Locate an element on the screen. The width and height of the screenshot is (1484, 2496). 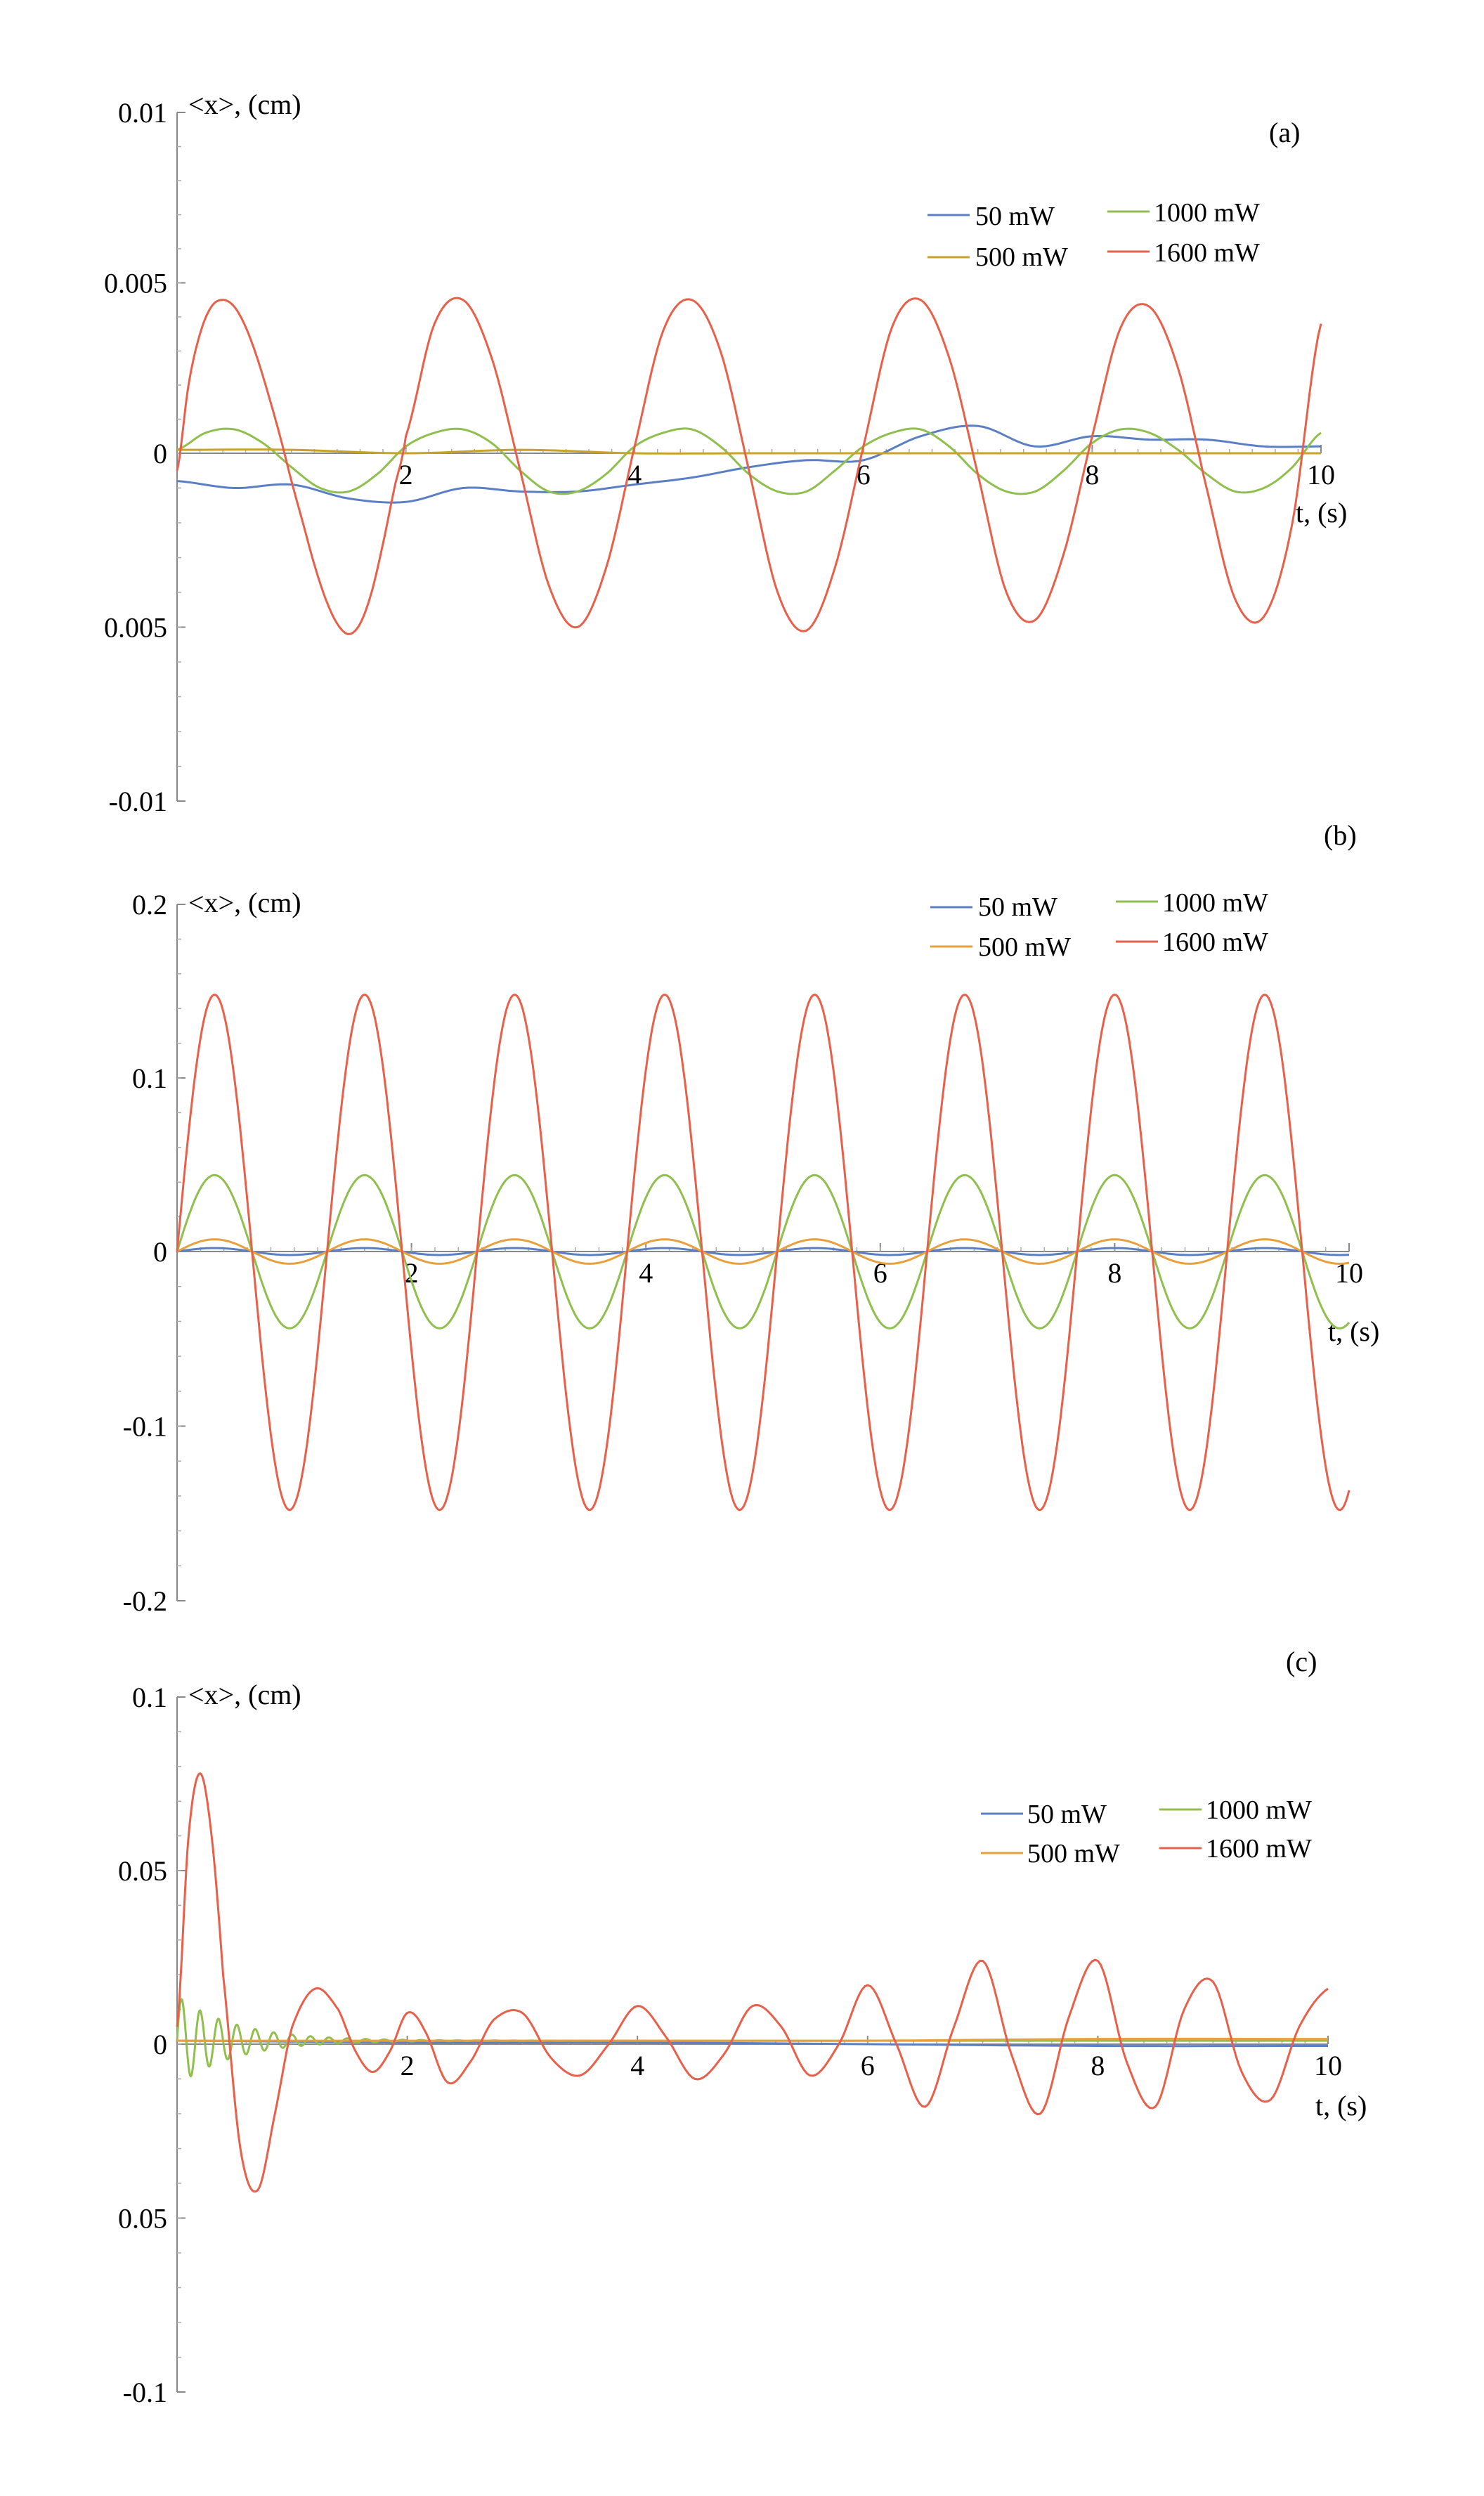
panel-c-y-tick-label: 0.1 is located at coordinates (149, 1698).